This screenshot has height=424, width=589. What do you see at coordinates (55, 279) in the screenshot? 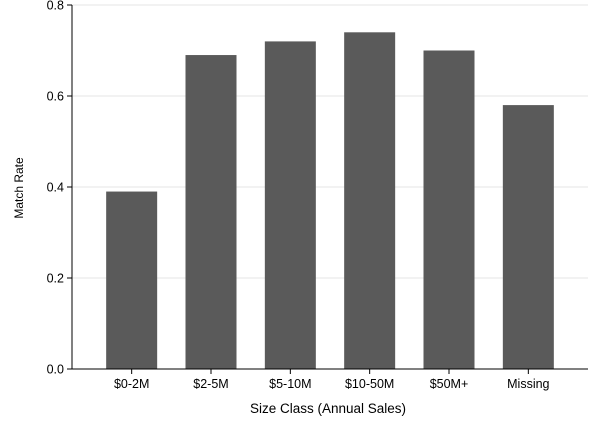
I see `y-tick-label: 0.2` at bounding box center [55, 279].